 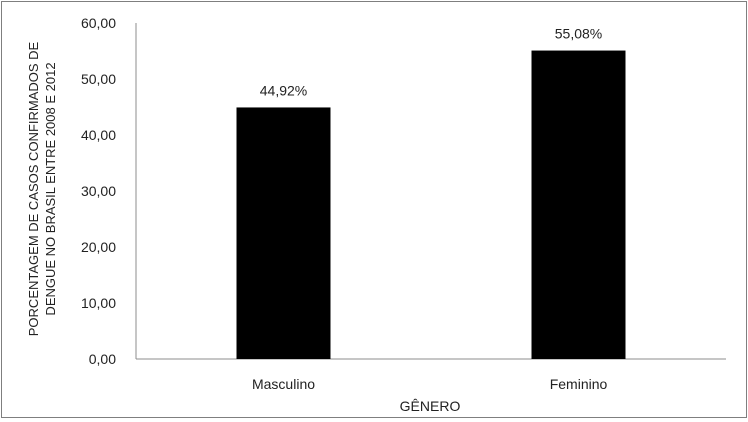 I want to click on data-label-feminino: 55,08%, so click(x=578, y=34).